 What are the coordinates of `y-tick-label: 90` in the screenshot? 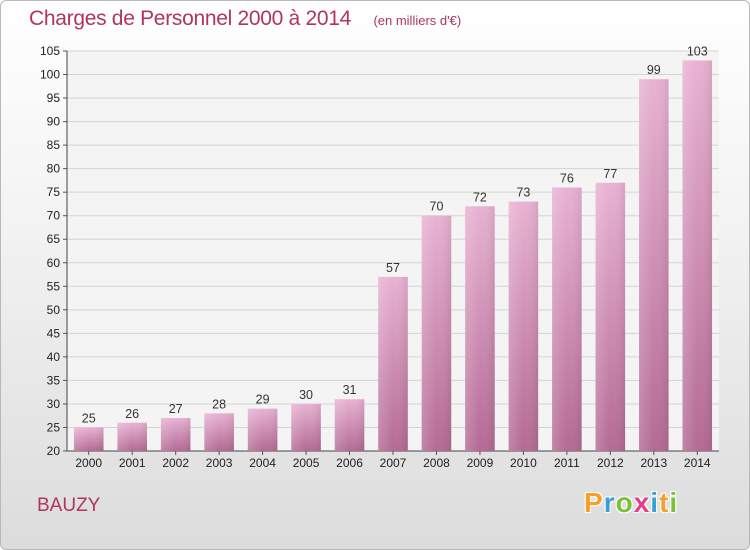 It's located at (54, 122).